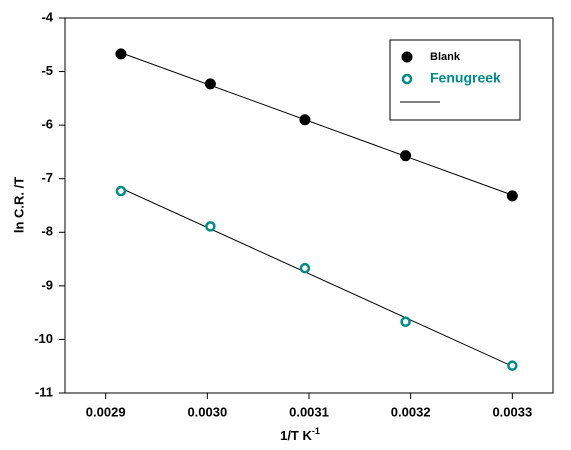 The height and width of the screenshot is (450, 571). Describe the element at coordinates (207, 411) in the screenshot. I see `x-tick-label: 0.0030` at that location.